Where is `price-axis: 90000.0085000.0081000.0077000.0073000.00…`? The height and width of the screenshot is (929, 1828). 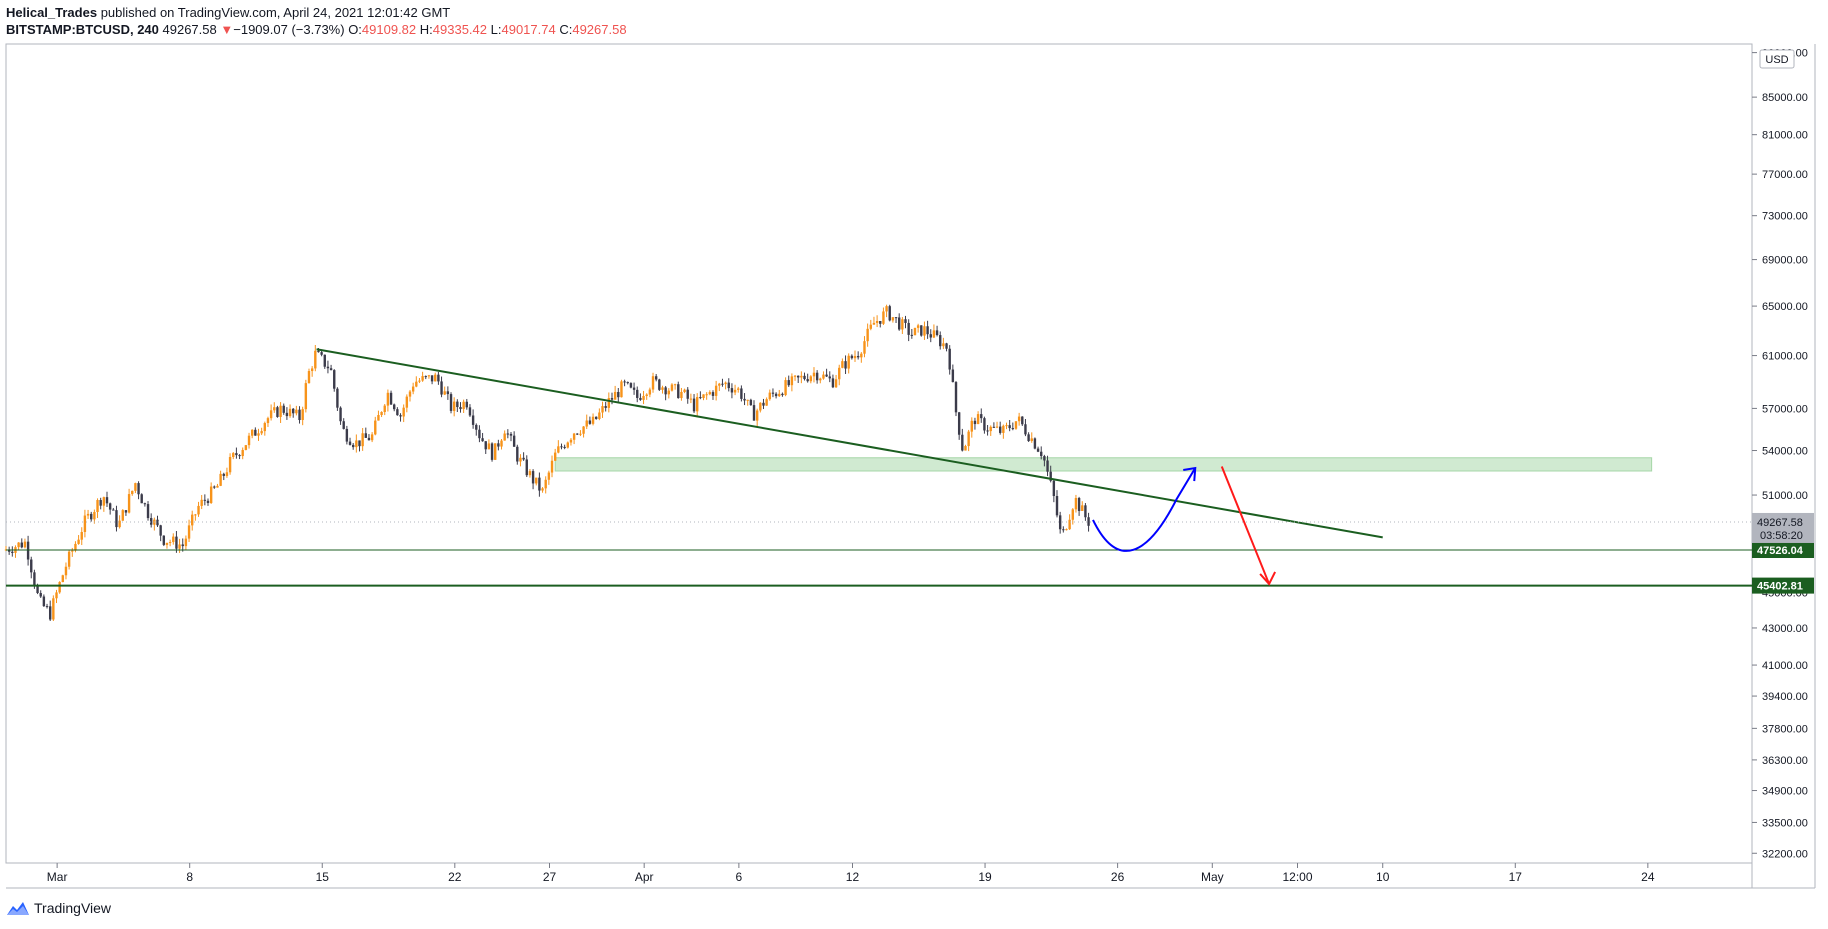 price-axis: 90000.0085000.0081000.0077000.0073000.00… is located at coordinates (1783, 454).